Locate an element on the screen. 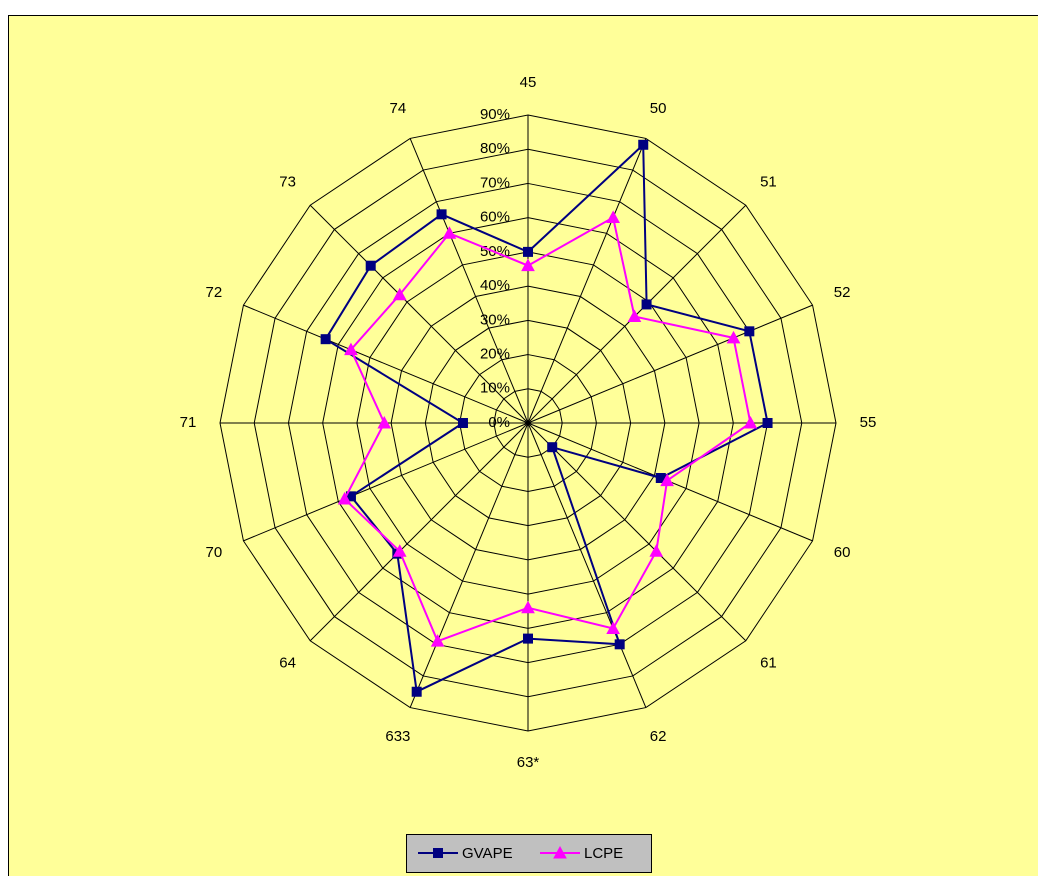  r-tick-label: 90% is located at coordinates (495, 114).